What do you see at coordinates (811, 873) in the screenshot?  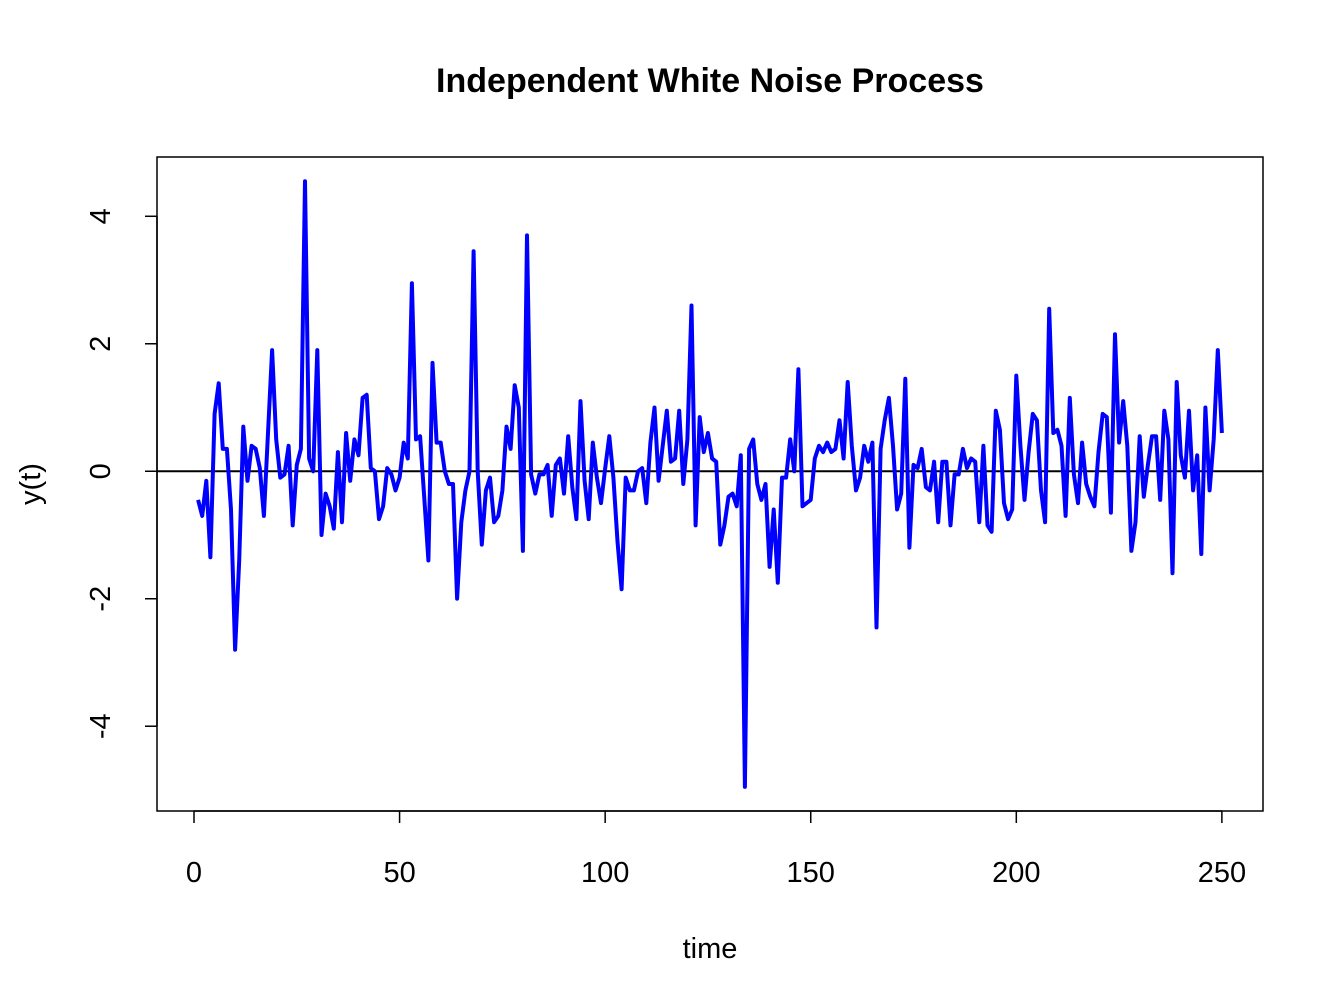 I see `x-tick-label: 150` at bounding box center [811, 873].